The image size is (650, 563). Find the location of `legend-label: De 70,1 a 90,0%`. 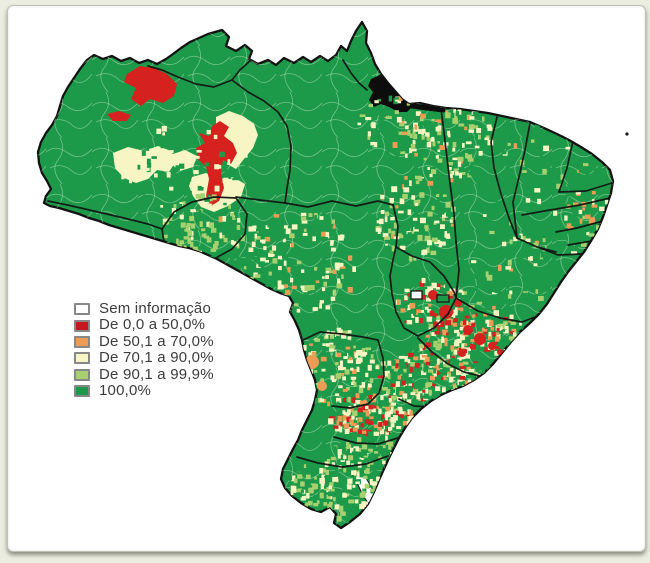

legend-label: De 70,1 a 90,0% is located at coordinates (156, 358).